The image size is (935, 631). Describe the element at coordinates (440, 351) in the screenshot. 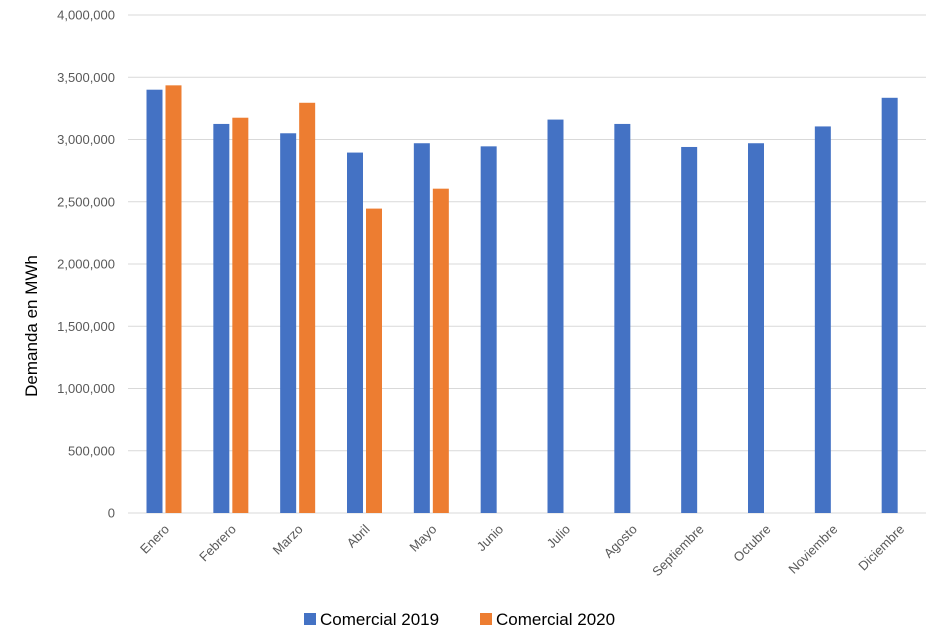

I see `bar-comercial-2020-mayo` at that location.